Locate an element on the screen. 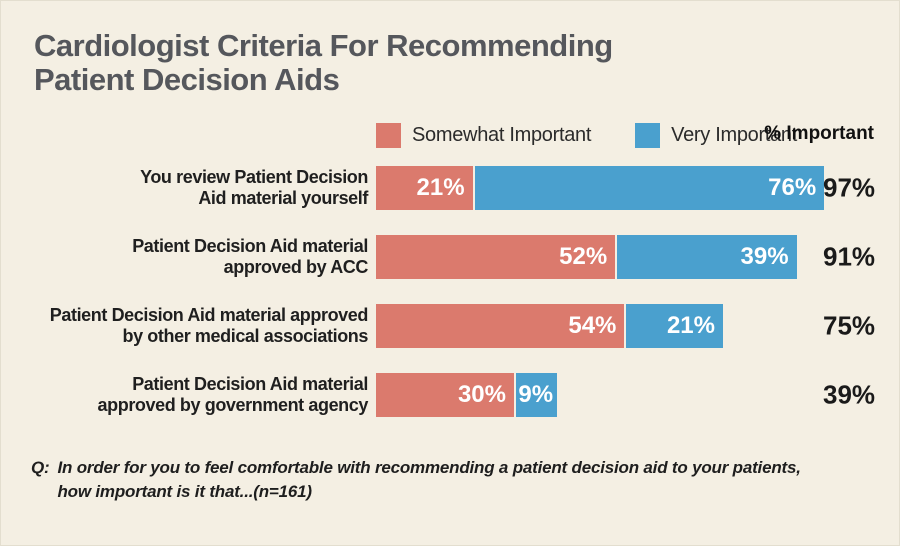  very-important-swatch is located at coordinates (648, 135).